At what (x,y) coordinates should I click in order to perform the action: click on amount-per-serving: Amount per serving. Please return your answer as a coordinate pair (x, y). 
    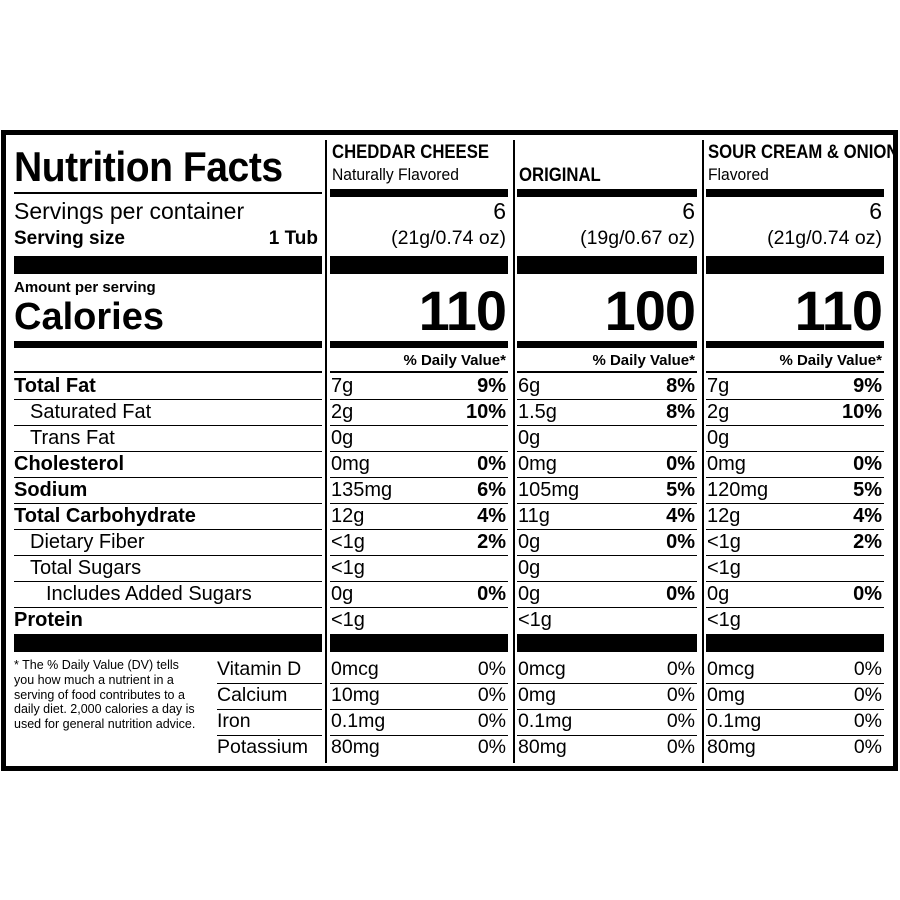
    Looking at the image, I should click on (85, 287).